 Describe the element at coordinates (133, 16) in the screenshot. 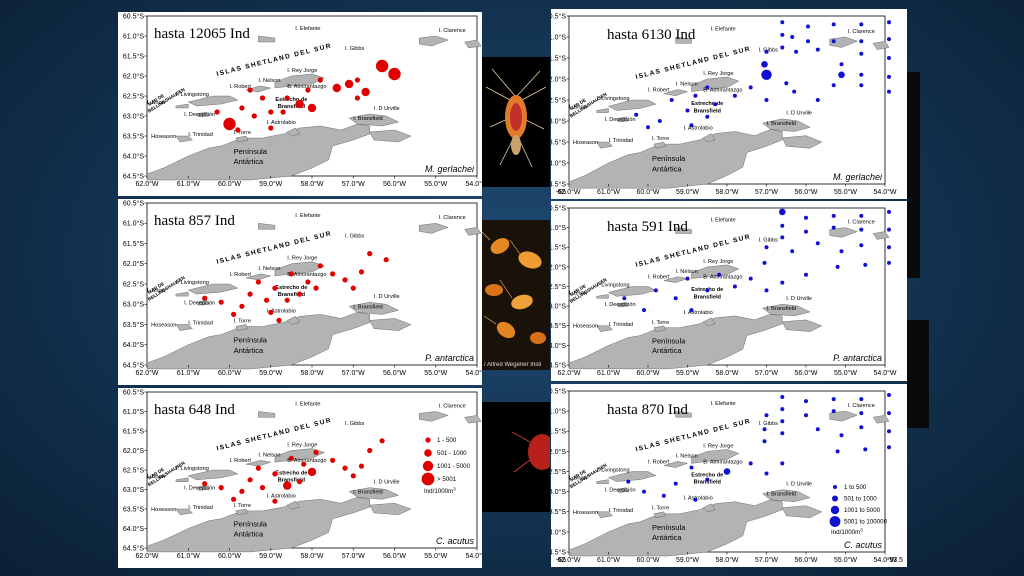

I see `lat-tick-label: 60.5°S` at that location.